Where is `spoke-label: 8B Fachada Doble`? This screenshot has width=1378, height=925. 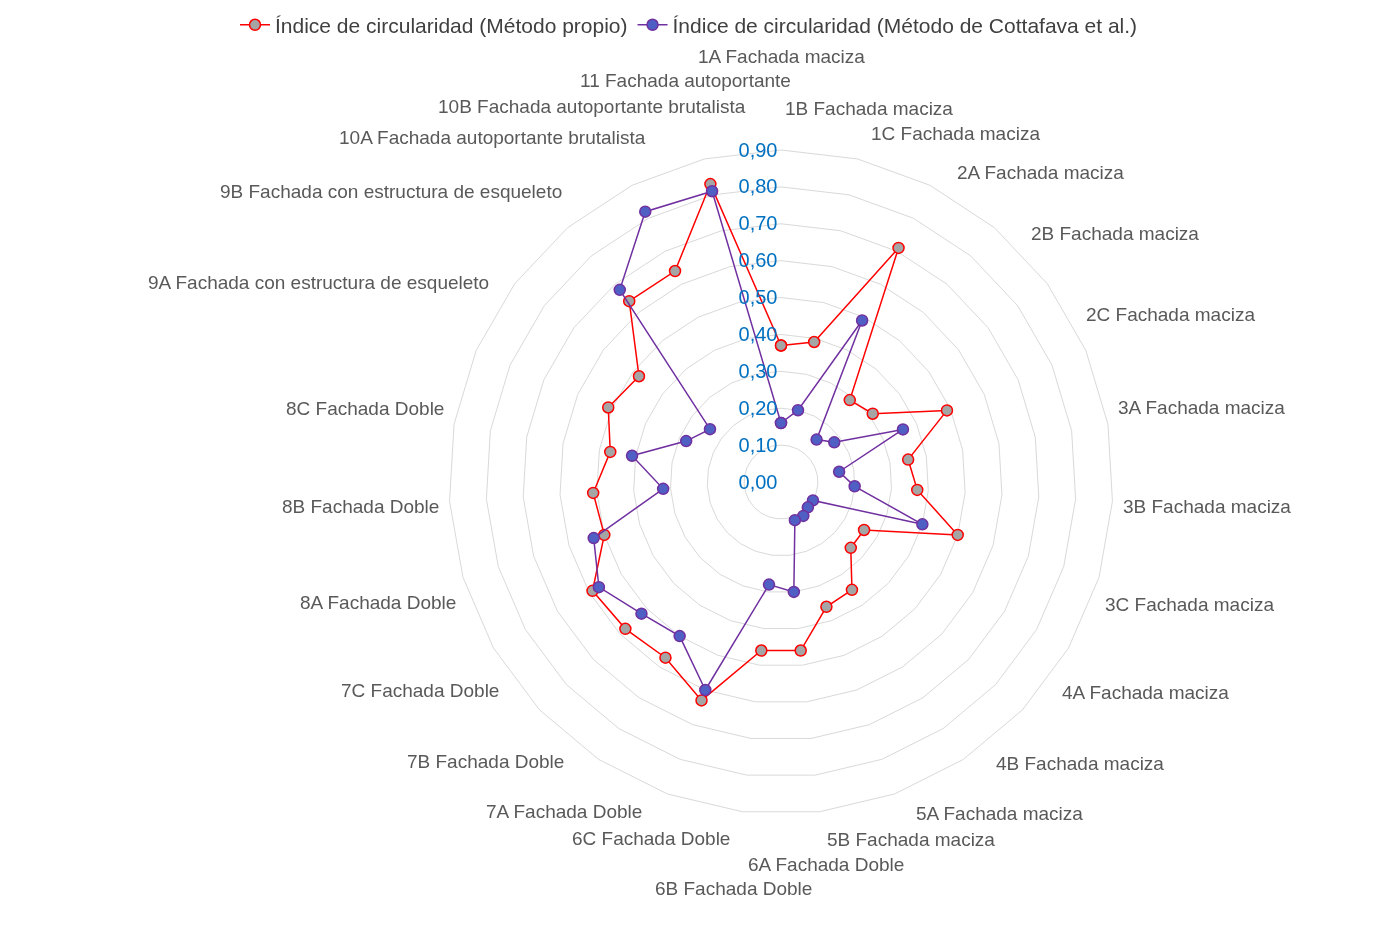 spoke-label: 8B Fachada Doble is located at coordinates (361, 506).